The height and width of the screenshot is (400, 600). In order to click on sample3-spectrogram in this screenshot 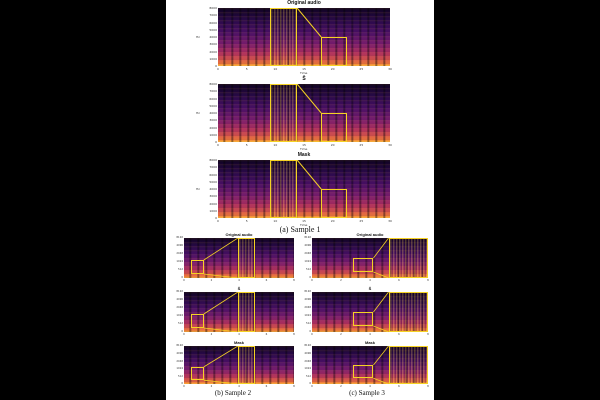, I will do `click(370, 312)`.